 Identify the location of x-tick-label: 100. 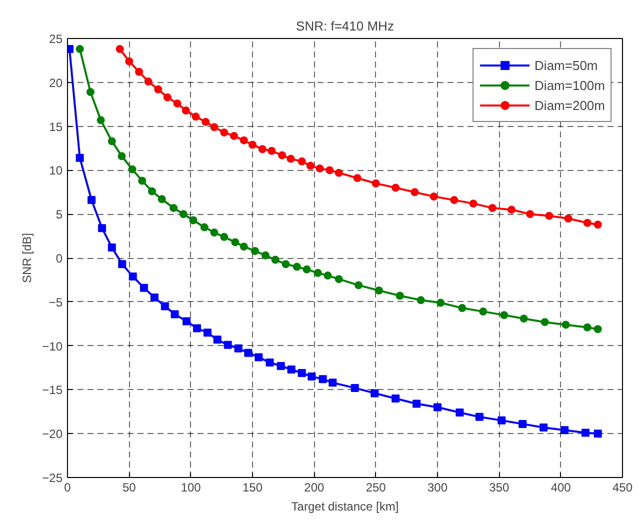
(191, 487).